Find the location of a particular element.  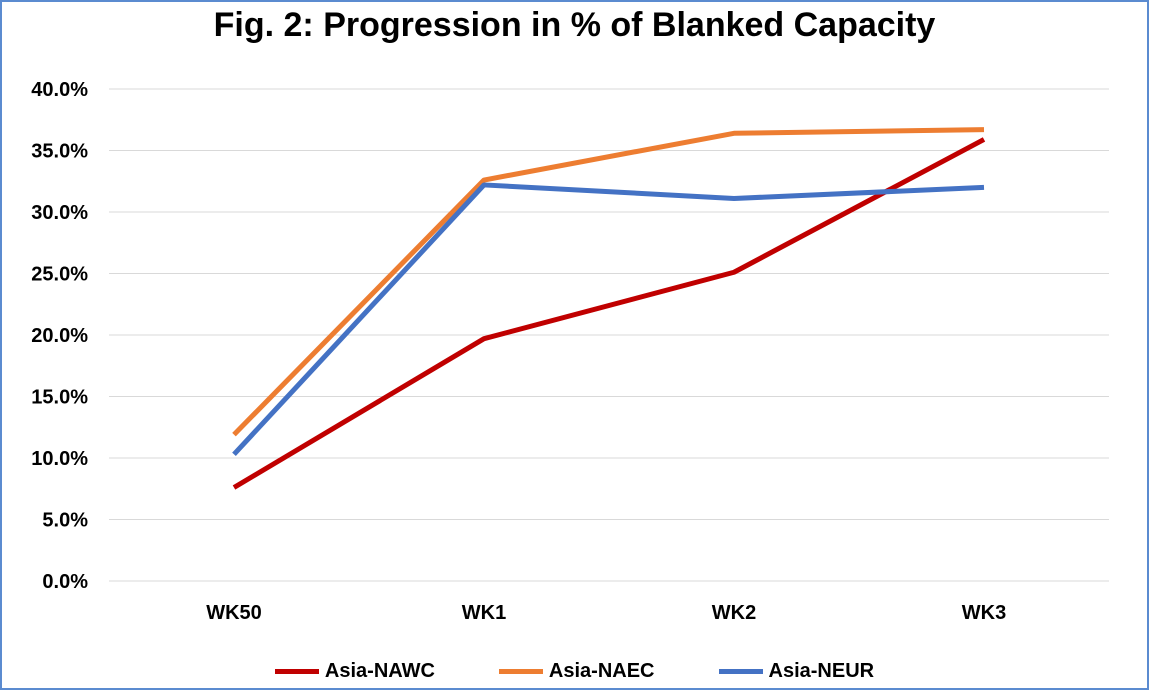

x-tick-label: WK1 is located at coordinates (484, 613).